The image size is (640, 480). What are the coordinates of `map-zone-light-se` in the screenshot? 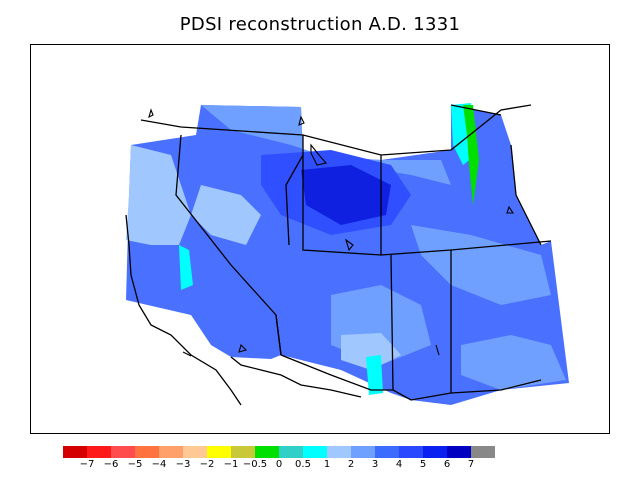 It's located at (513, 362).